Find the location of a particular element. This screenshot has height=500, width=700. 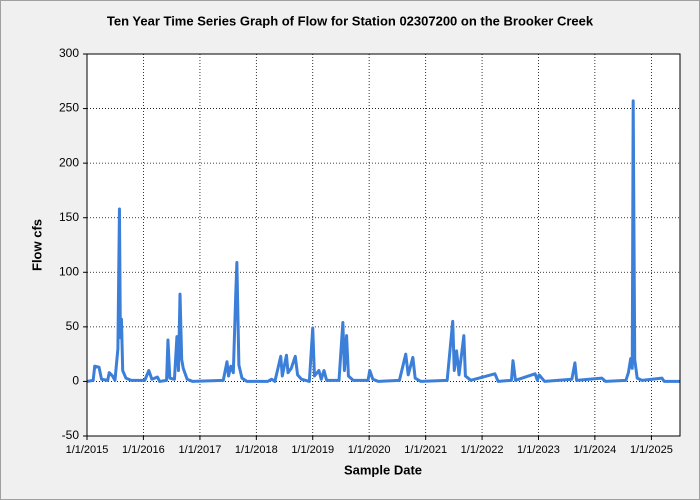

y-tick-label: -50 is located at coordinates (71, 435).